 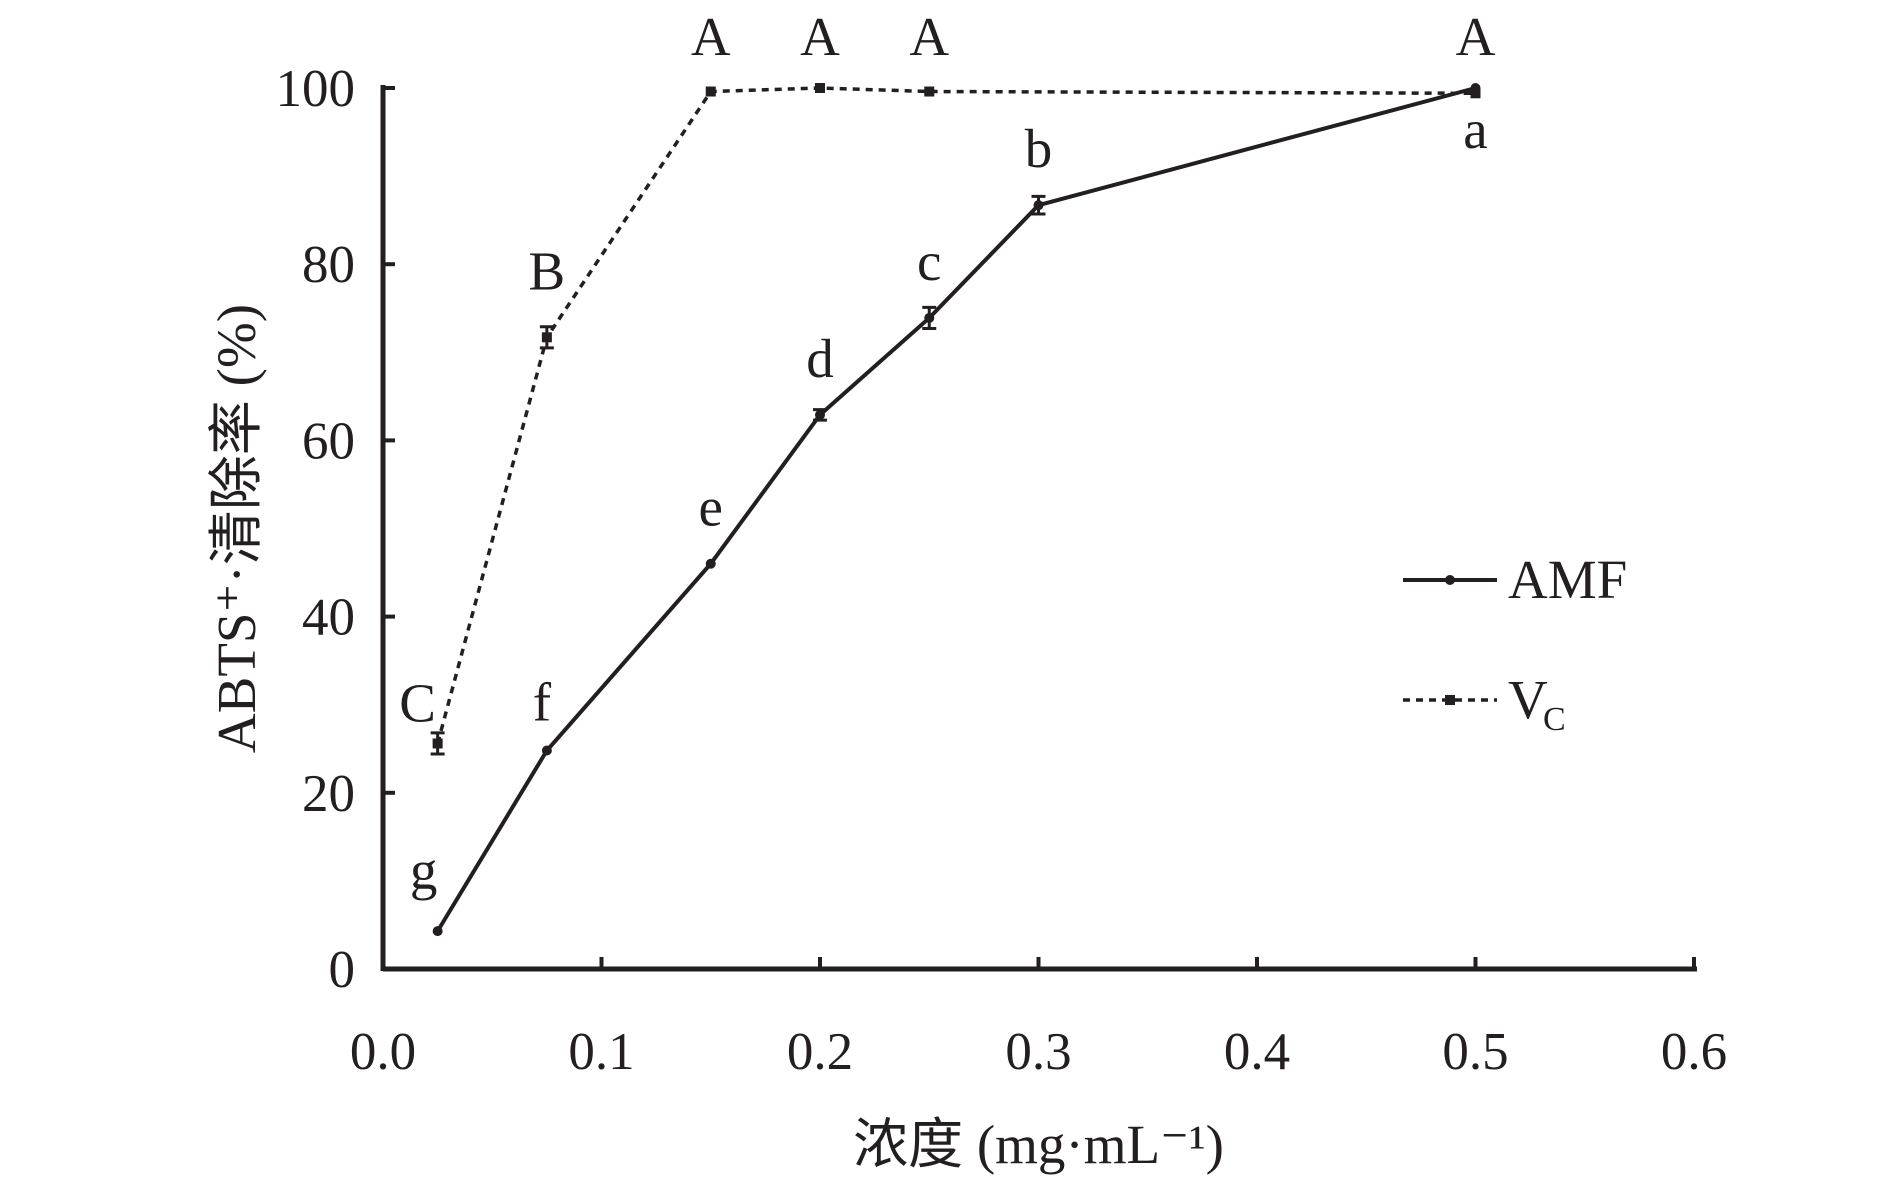 What do you see at coordinates (547, 270) in the screenshot?
I see `significance-letter: B` at bounding box center [547, 270].